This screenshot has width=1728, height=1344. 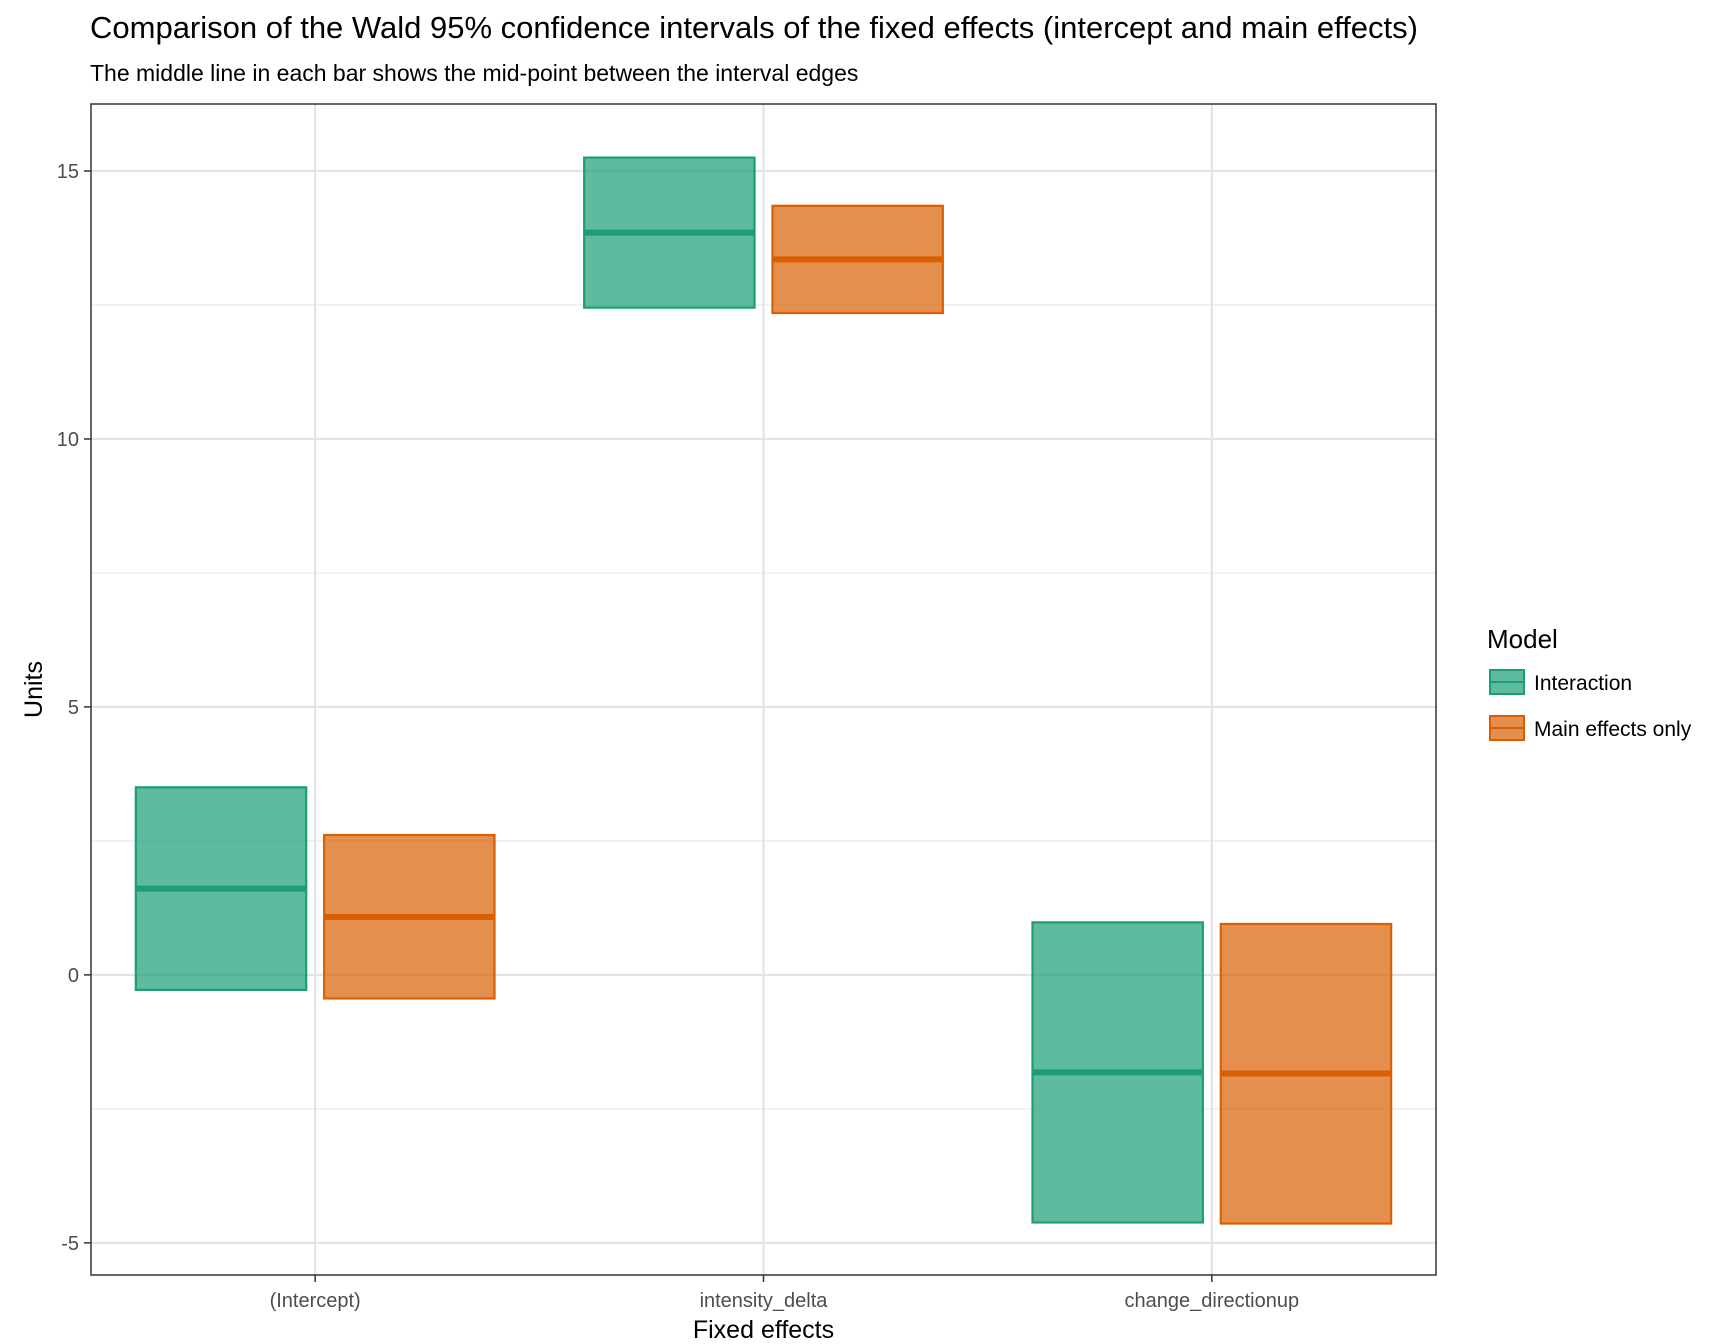 What do you see at coordinates (1613, 729) in the screenshot?
I see `legend-label: Main effects only` at bounding box center [1613, 729].